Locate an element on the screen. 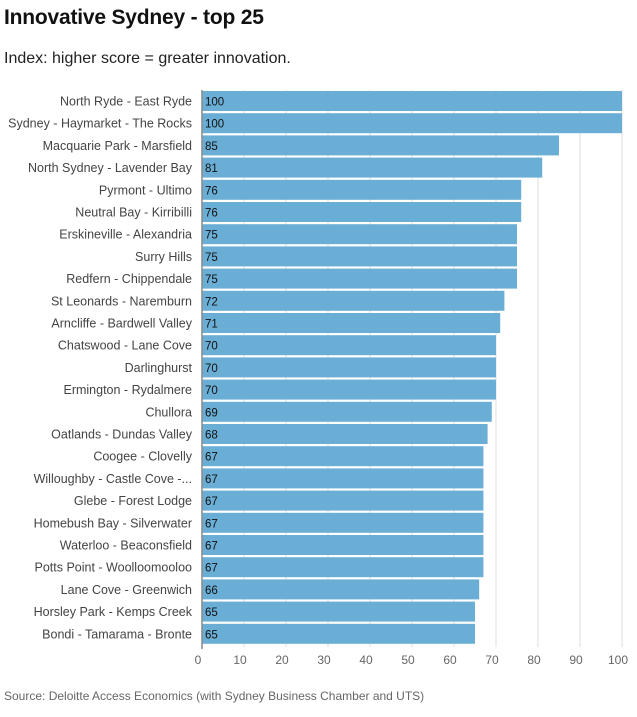 The width and height of the screenshot is (637, 717). x-tick-label: 60 is located at coordinates (450, 660).